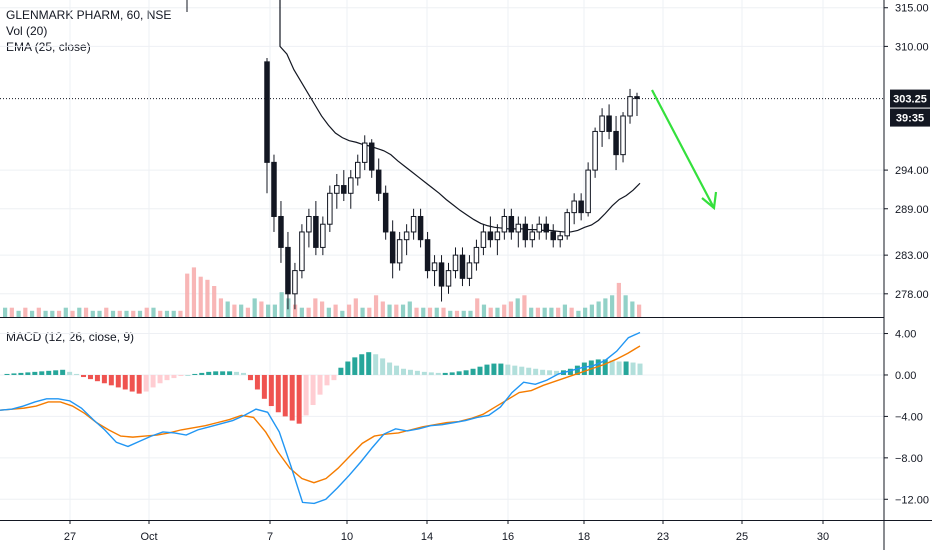 The width and height of the screenshot is (932, 550). What do you see at coordinates (663, 537) in the screenshot?
I see `time-tick-label: 23` at bounding box center [663, 537].